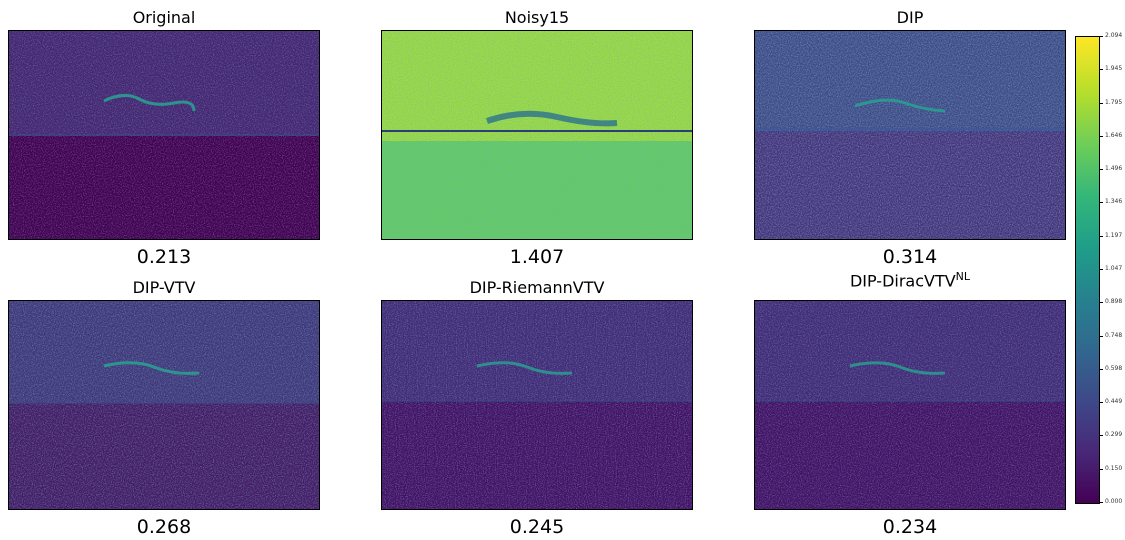  Describe the element at coordinates (910, 17) in the screenshot. I see `panel-title: DIP` at that location.